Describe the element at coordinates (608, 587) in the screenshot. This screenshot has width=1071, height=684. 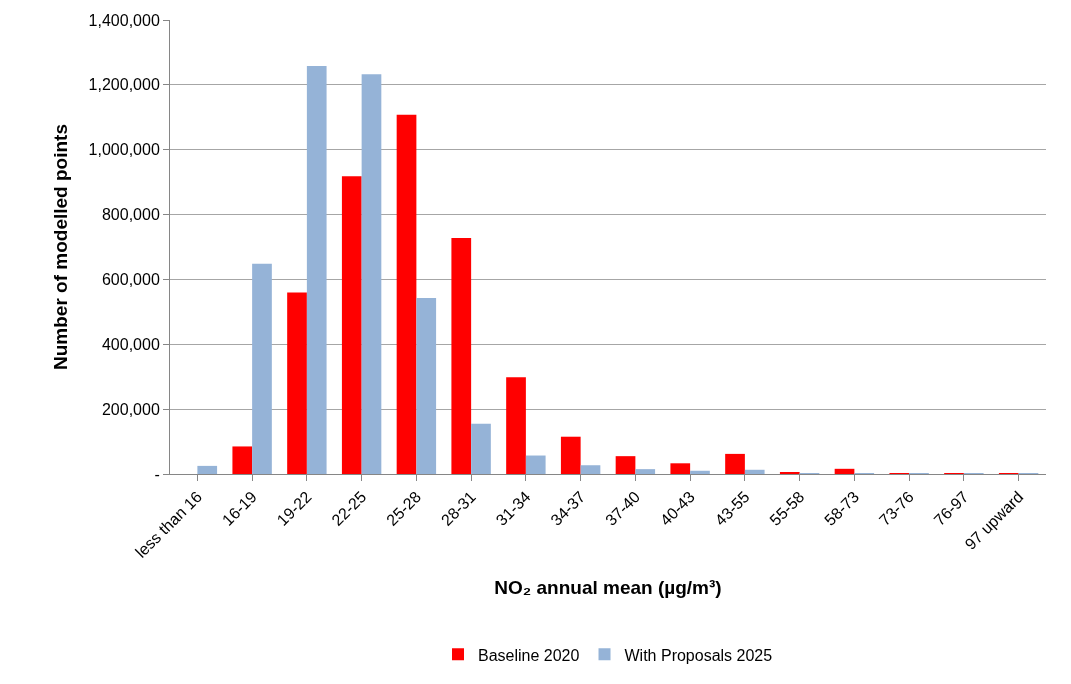
I see `x-axis-title: NO₂ annual mean (µg/m³)` at that location.